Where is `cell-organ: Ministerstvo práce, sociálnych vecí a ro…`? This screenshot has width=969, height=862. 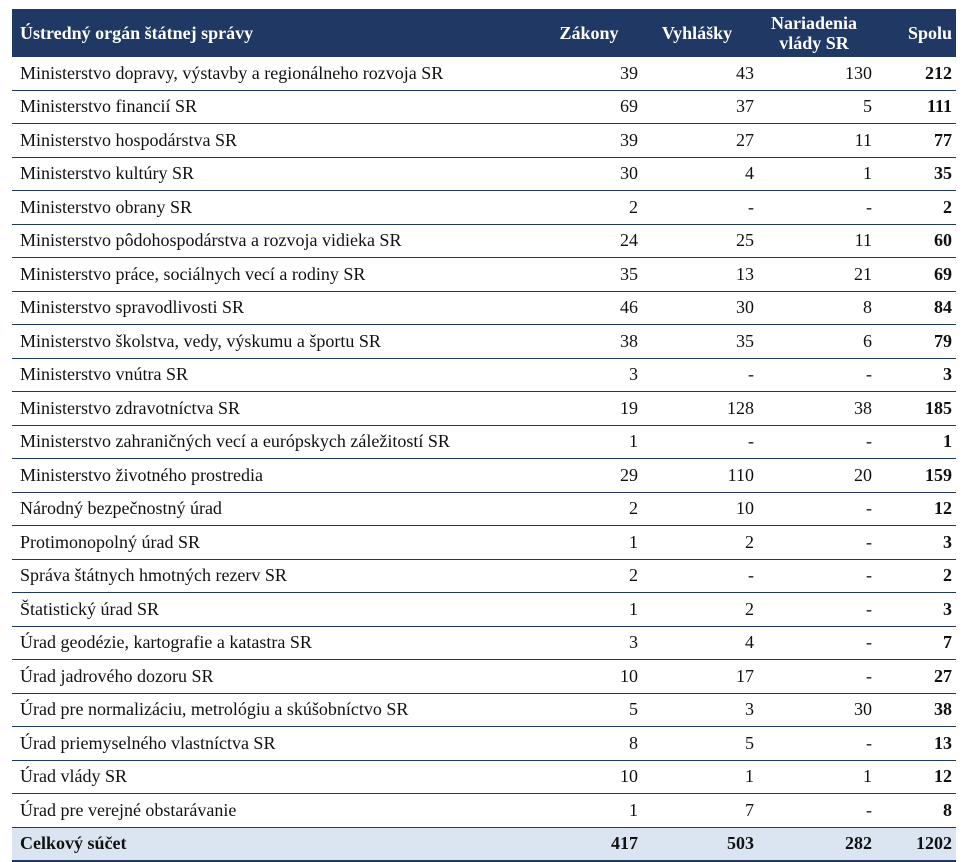 cell-organ: Ministerstvo práce, sociálnych vecí a ro… is located at coordinates (193, 273).